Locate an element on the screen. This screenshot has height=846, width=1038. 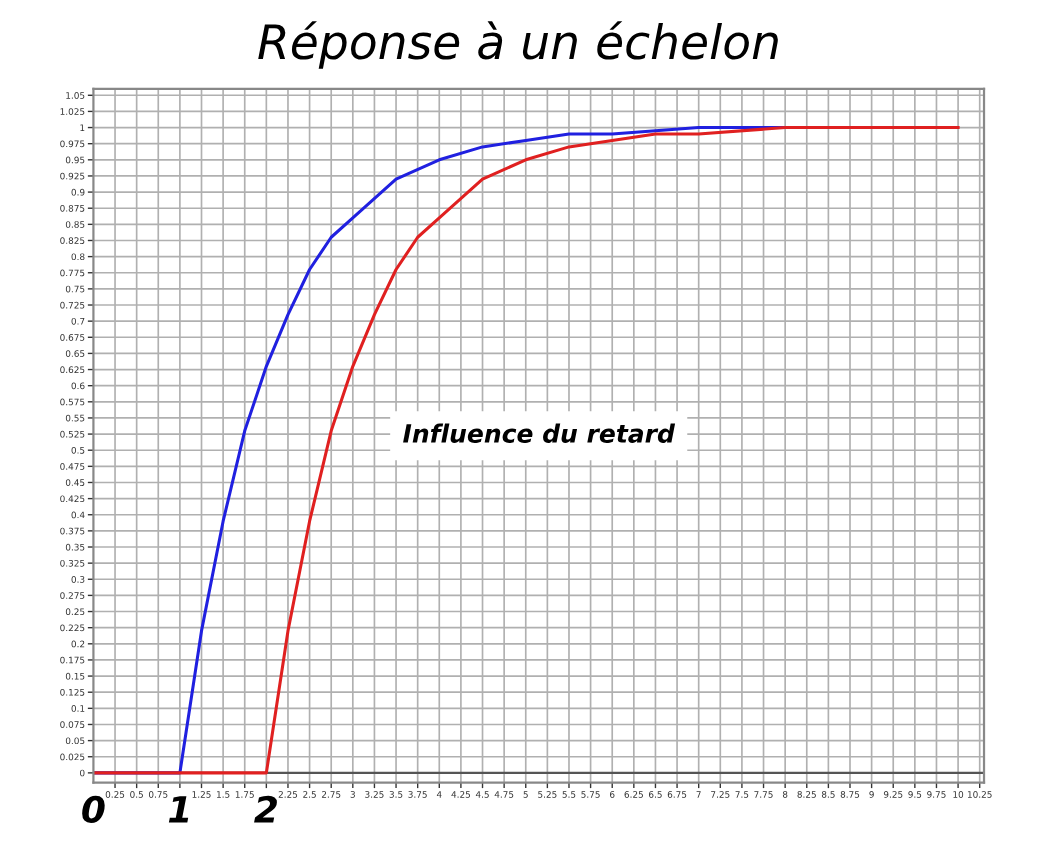
chart-title: Réponse à un échelon is located at coordinates (518, 45).